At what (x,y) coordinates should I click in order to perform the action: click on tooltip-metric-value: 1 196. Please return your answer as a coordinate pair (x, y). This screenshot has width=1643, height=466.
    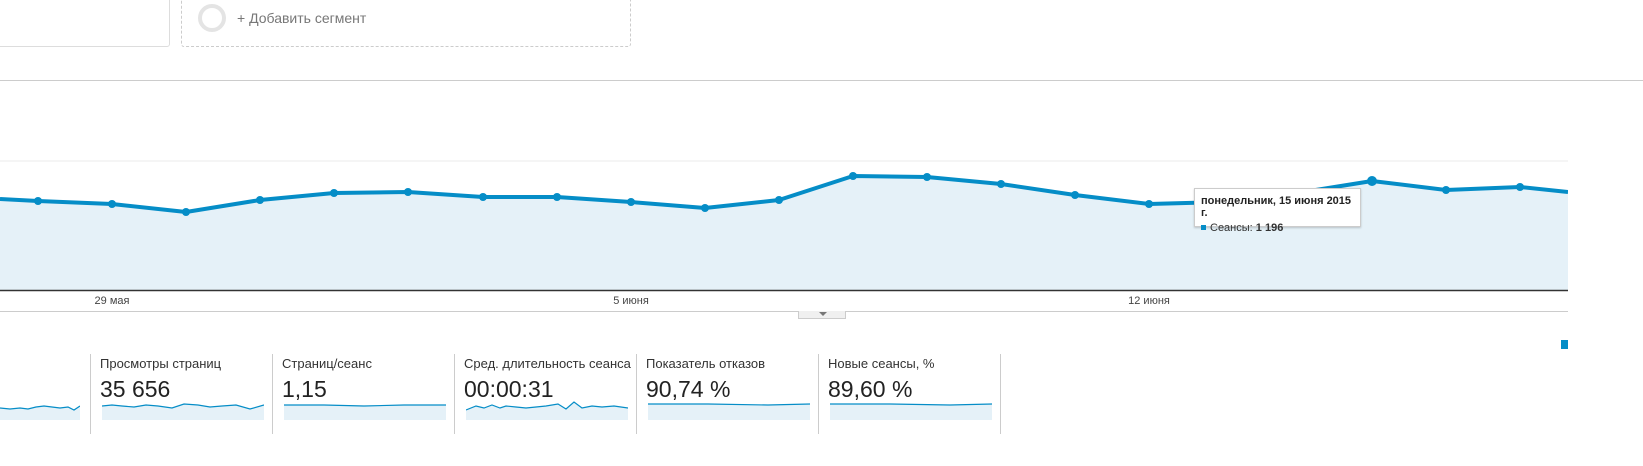
    Looking at the image, I should click on (1269, 228).